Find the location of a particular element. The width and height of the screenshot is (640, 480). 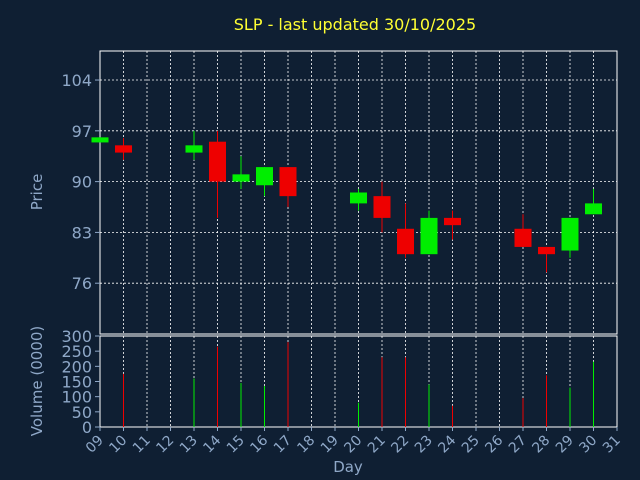

x-axis-label: Day is located at coordinates (348, 467).